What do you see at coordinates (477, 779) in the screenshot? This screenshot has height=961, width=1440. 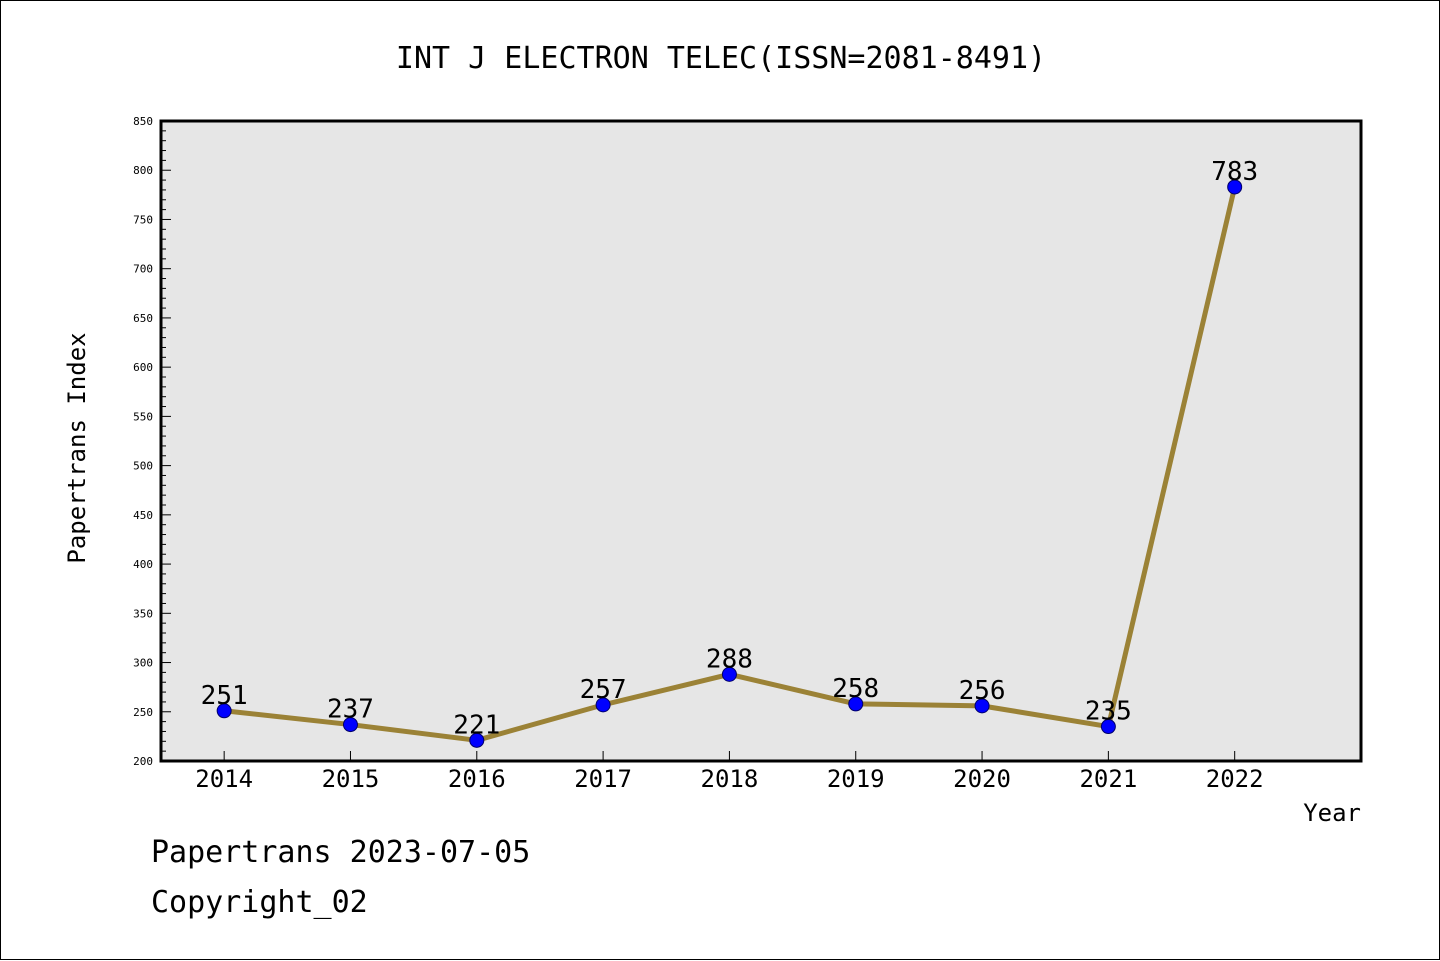 I see `x-tick-label: 2016` at bounding box center [477, 779].